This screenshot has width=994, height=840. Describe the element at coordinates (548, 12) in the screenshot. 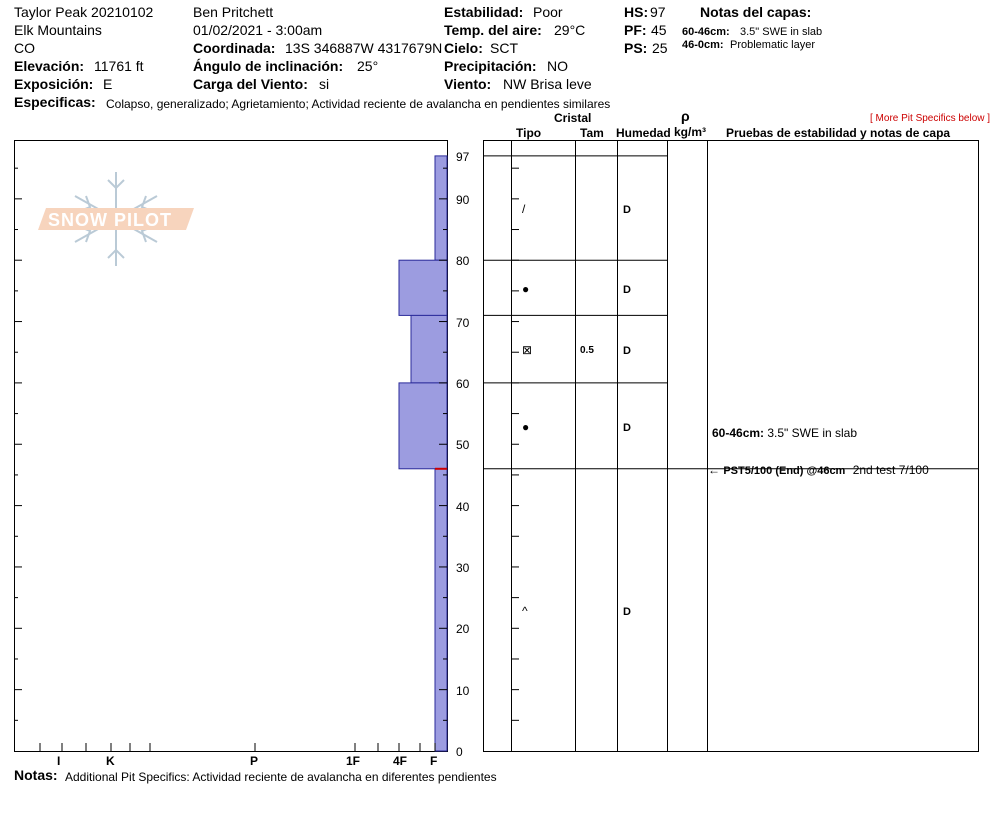

I see `stability-value: Poor` at that location.